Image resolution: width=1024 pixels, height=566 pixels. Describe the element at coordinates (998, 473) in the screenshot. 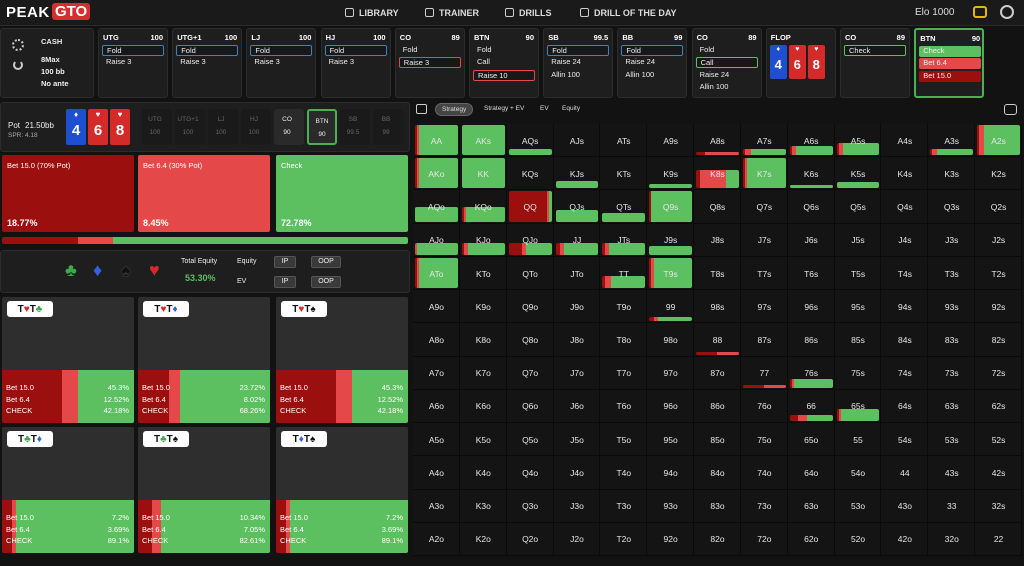

I see `hand-cell: 42s` at that location.